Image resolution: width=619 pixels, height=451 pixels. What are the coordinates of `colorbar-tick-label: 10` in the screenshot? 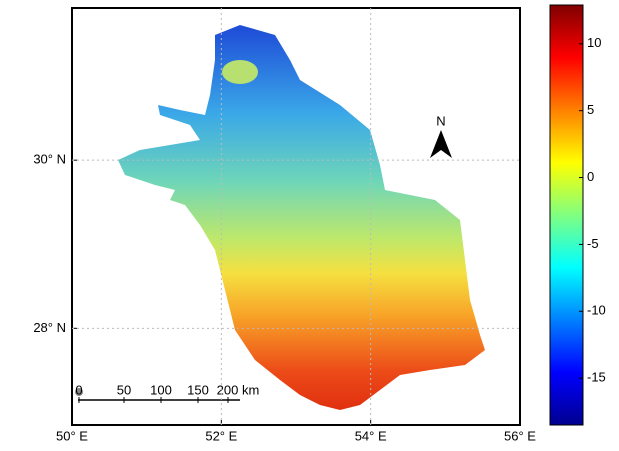 It's located at (594, 42).